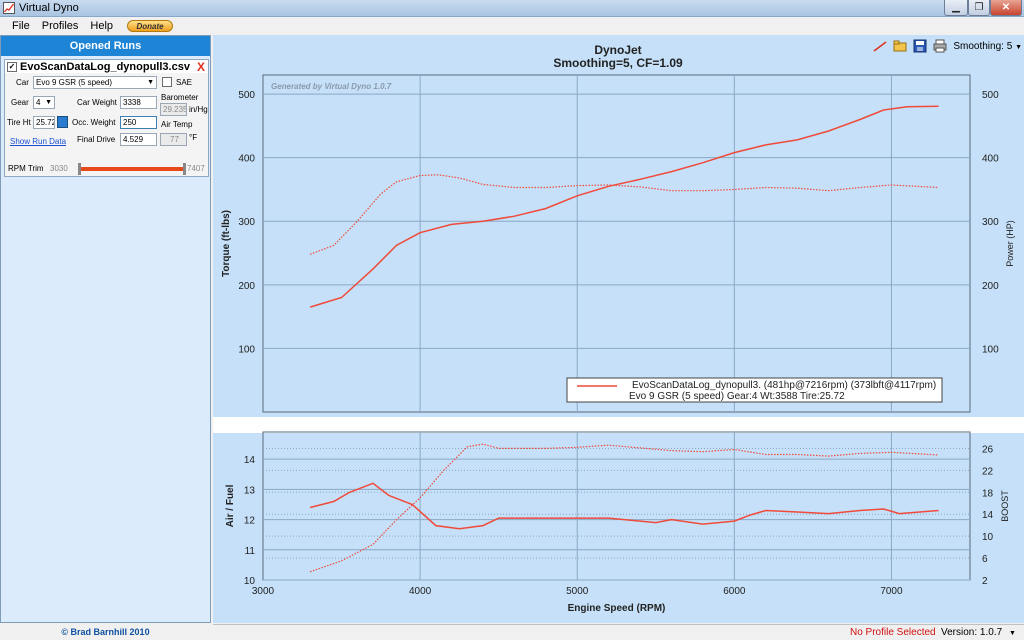  I want to click on barometer-label: Barometer, so click(180, 97).